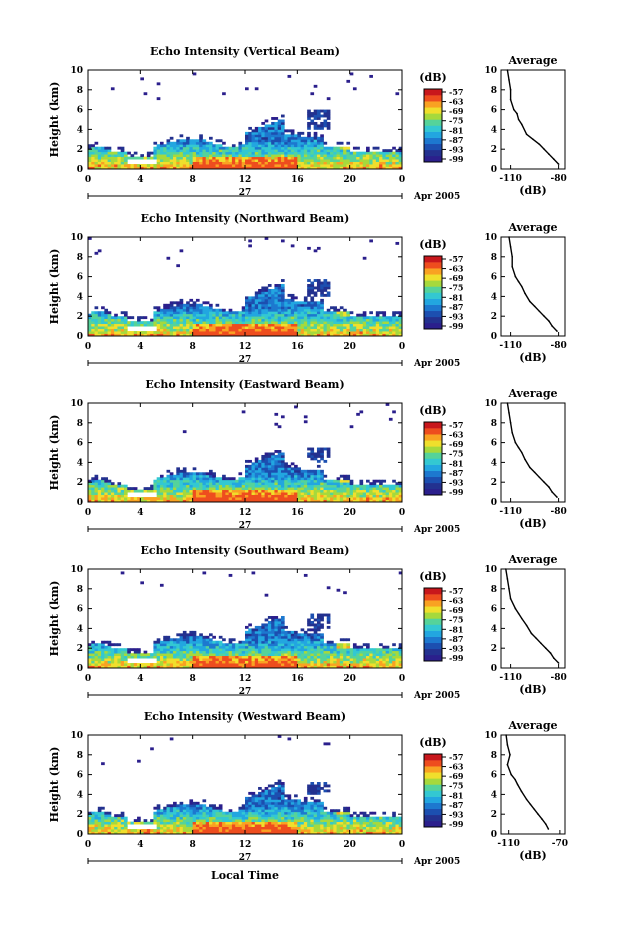  I want to click on x-tick-label: 8, so click(193, 679).